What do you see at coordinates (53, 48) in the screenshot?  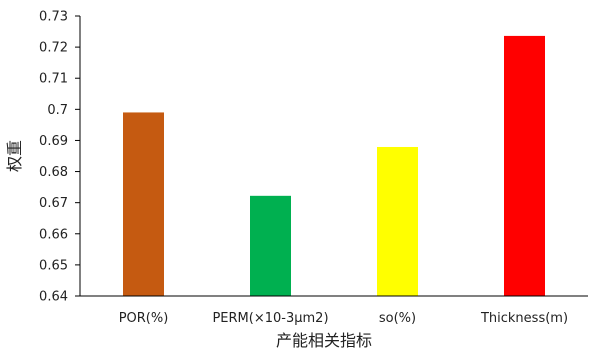 I see `y-tick-label: 0.72` at bounding box center [53, 48].